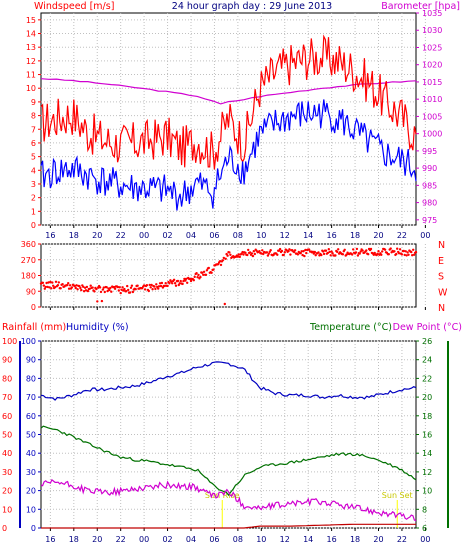  What do you see at coordinates (214, 235) in the screenshot?
I see `wind-x-tick-label: 06` at bounding box center [214, 235].